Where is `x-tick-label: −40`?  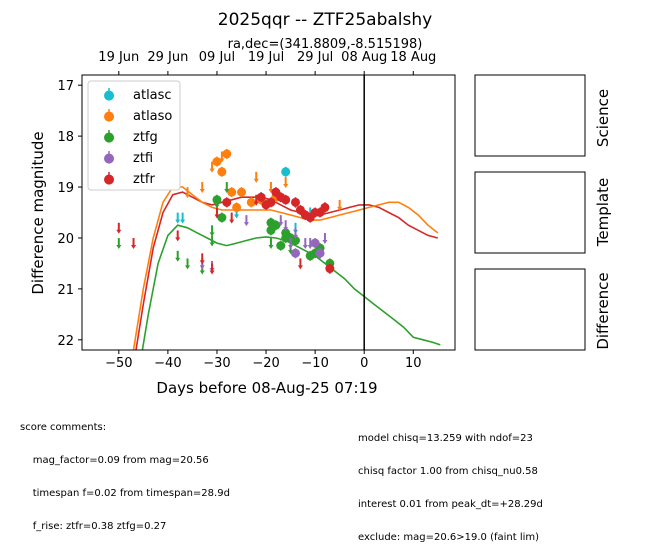 x-tick-label: −40 is located at coordinates (167, 363).